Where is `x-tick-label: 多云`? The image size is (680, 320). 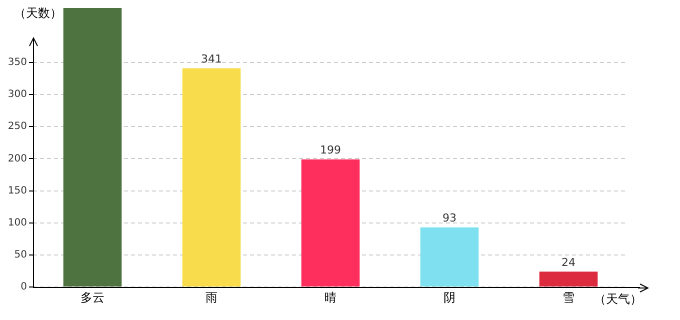
x-tick-label: 多云 is located at coordinates (92, 297).